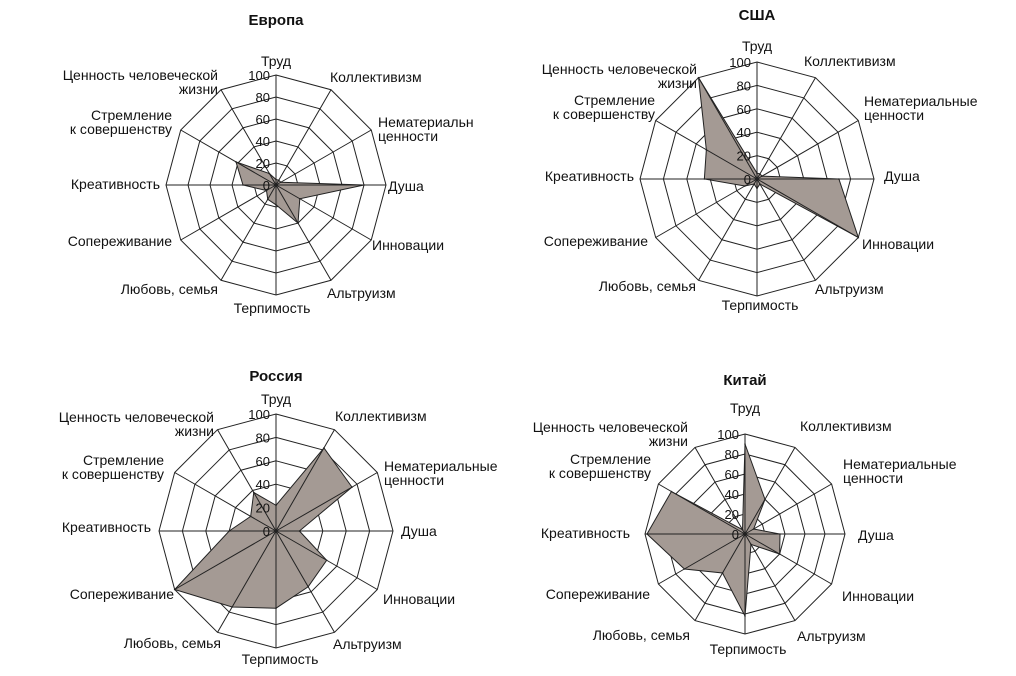 The width and height of the screenshot is (1016, 676). I want to click on chart-title: США, so click(757, 15).